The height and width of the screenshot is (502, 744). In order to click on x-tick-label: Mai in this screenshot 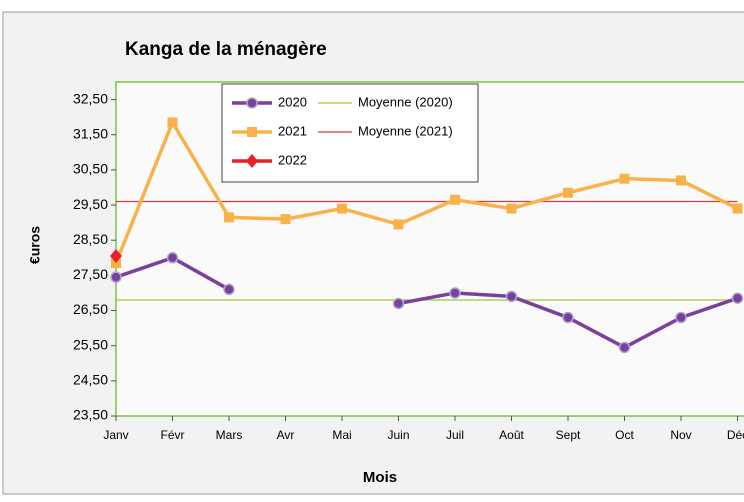, I will do `click(341, 435)`.